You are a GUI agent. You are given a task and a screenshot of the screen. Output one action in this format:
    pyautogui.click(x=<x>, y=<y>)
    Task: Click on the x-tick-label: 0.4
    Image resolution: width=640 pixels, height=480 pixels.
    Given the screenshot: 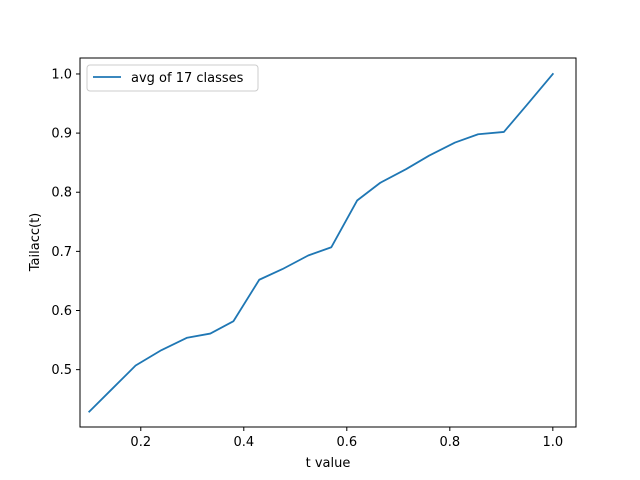 What is the action you would take?
    pyautogui.click(x=243, y=442)
    